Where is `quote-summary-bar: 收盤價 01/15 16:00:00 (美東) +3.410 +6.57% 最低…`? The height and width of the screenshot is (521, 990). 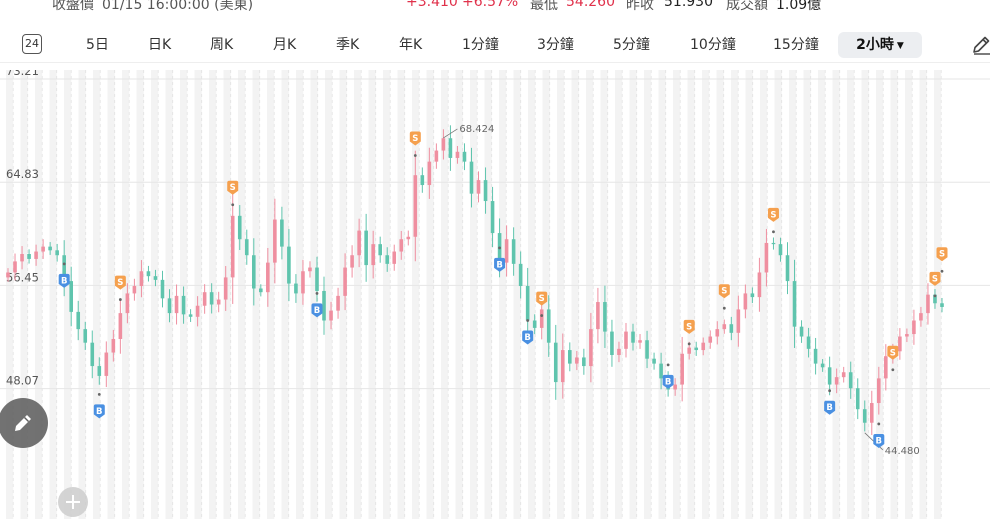 quote-summary-bar: 收盤價 01/15 16:00:00 (美東) +3.410 +6.57% 最低… is located at coordinates (495, 7).